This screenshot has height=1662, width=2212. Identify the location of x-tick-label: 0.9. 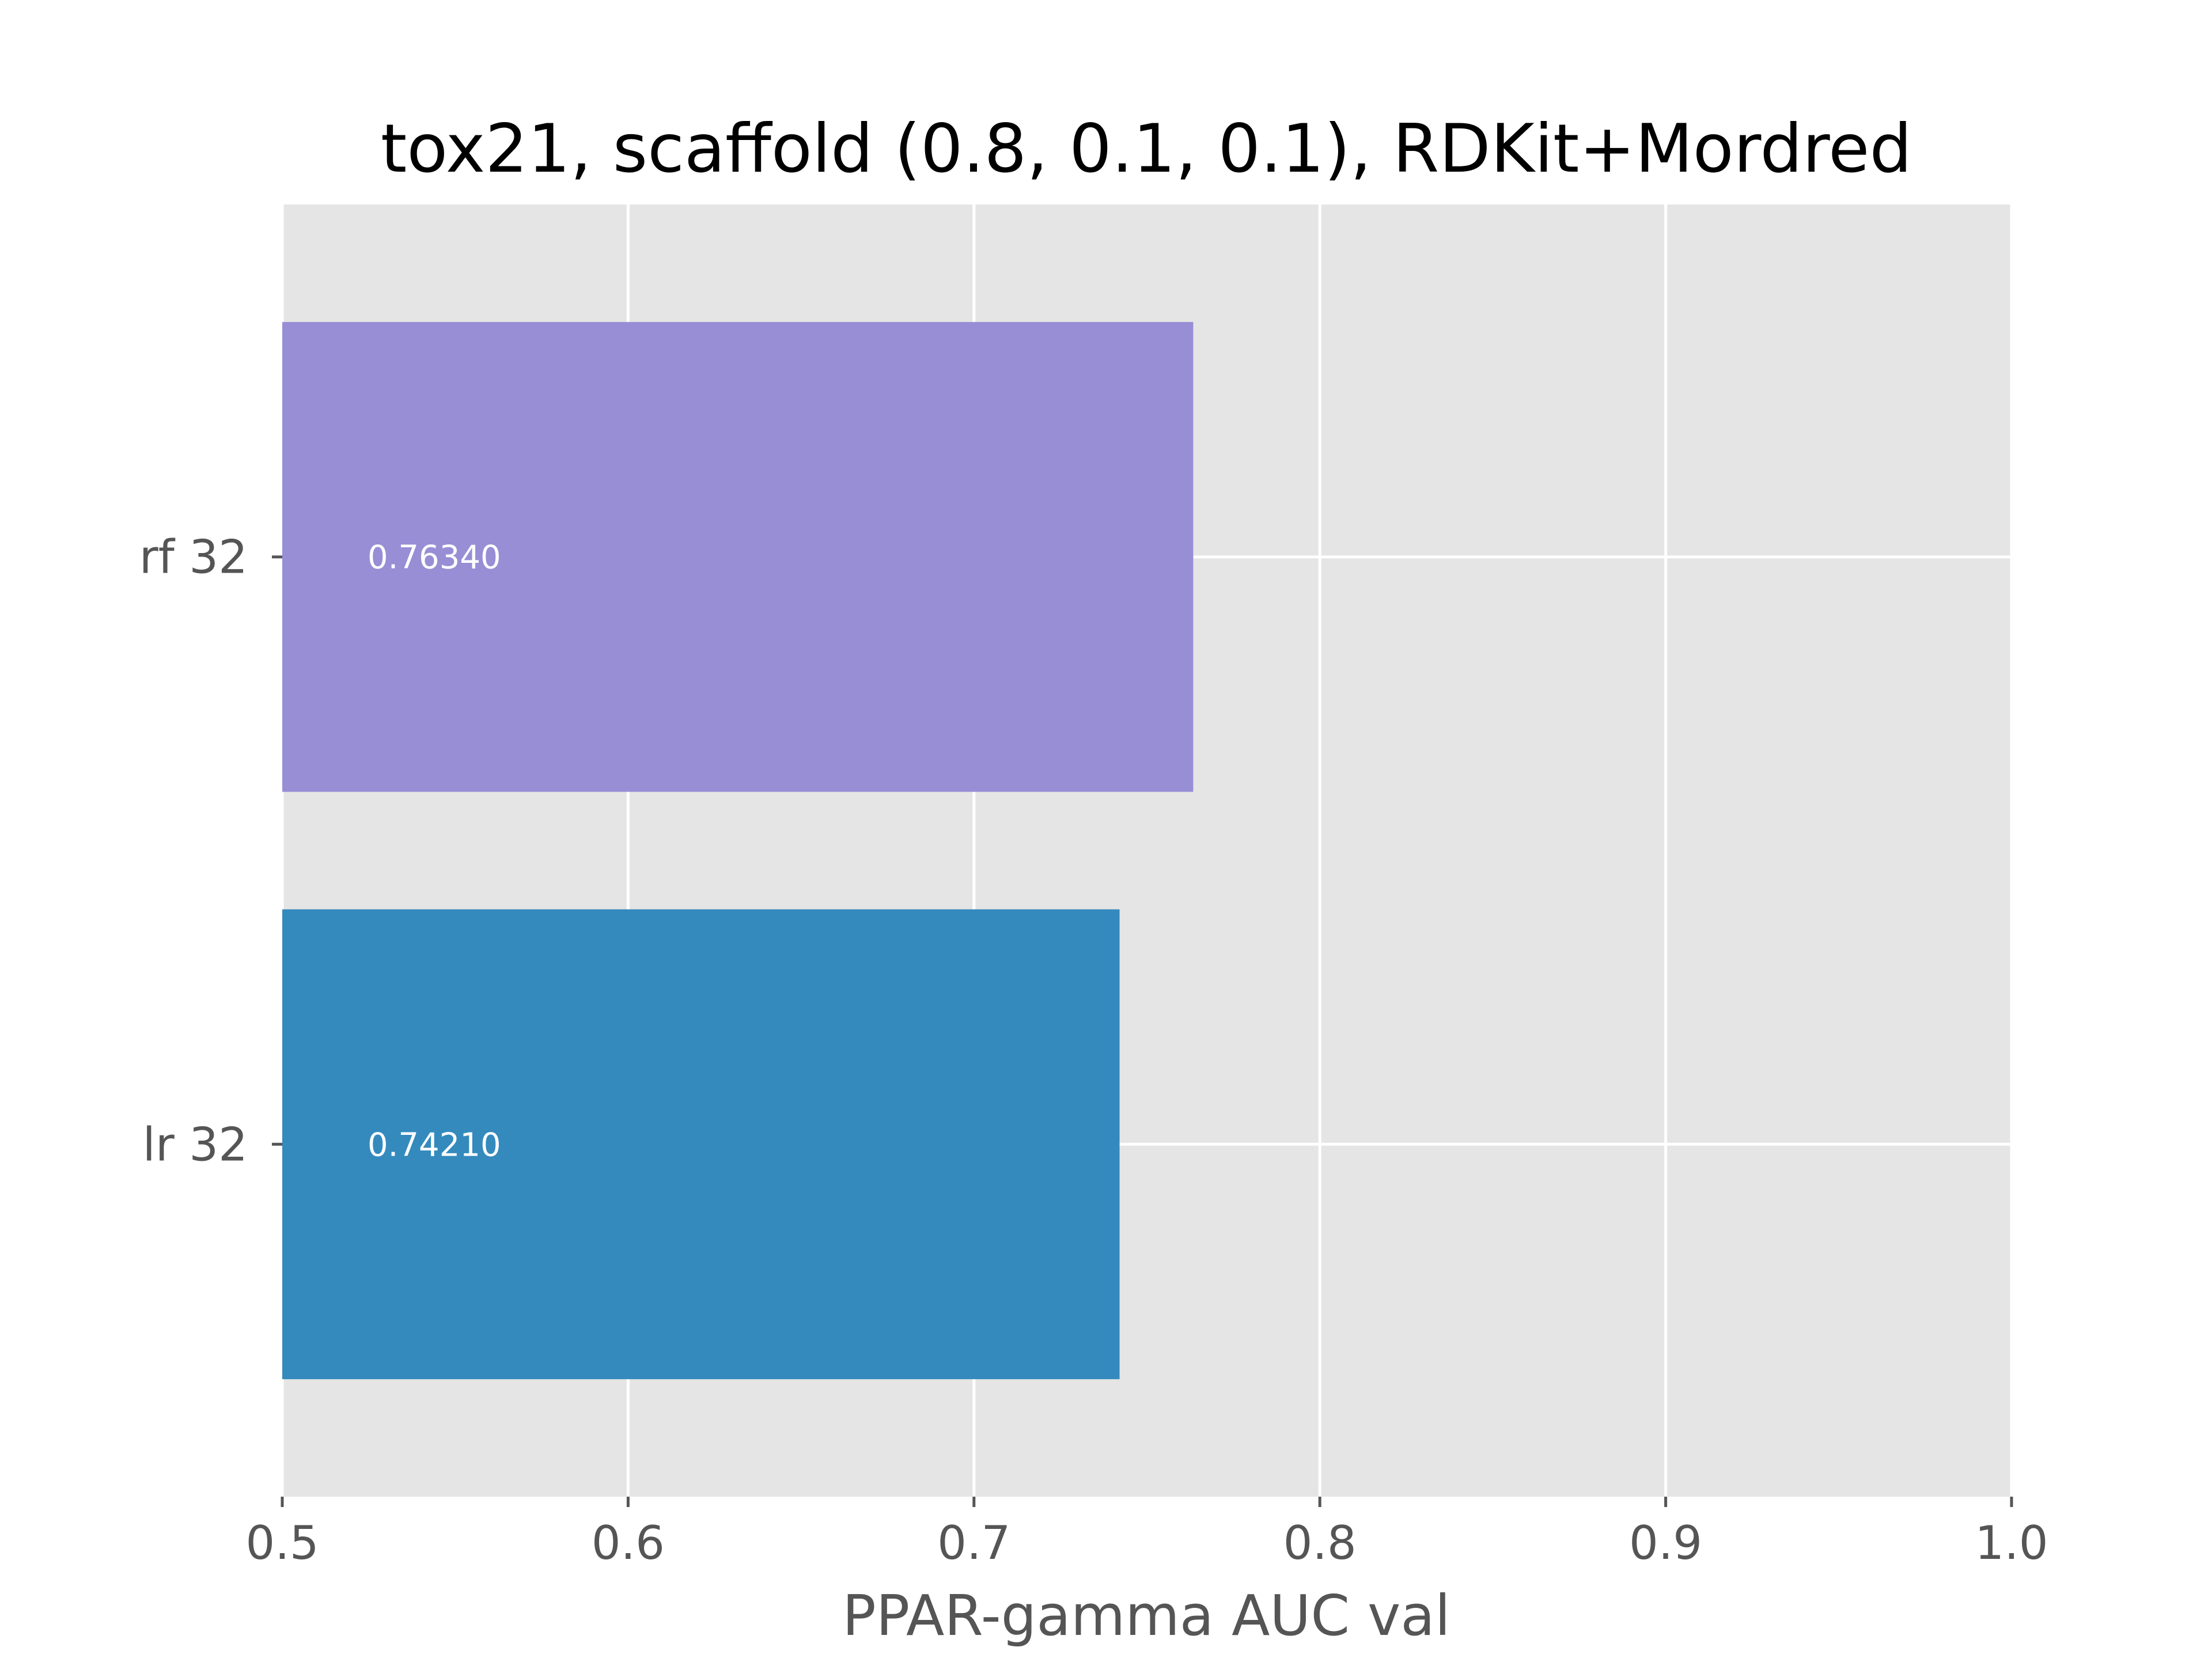
(1665, 1543).